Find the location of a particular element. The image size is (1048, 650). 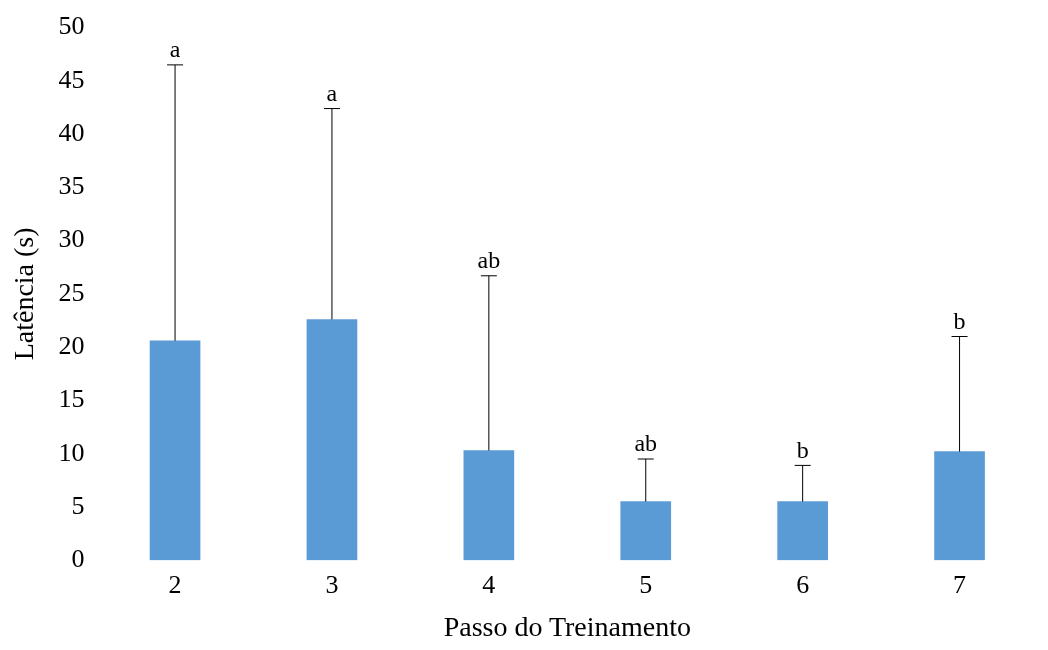

y-tick-label: 35 is located at coordinates (71, 186).